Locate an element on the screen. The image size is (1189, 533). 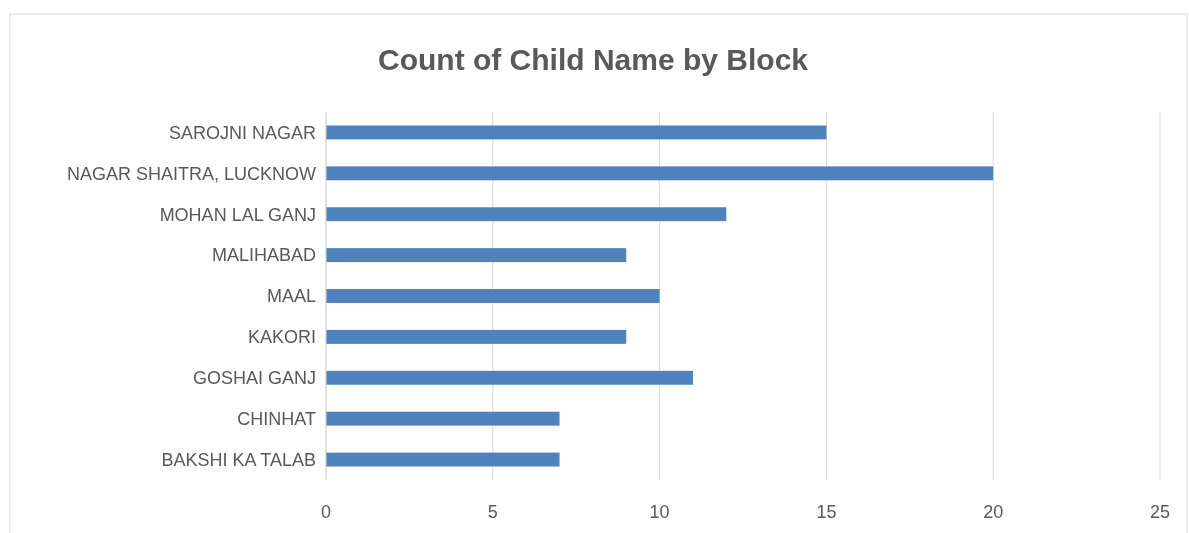
x-tick-label: 10 is located at coordinates (659, 512).